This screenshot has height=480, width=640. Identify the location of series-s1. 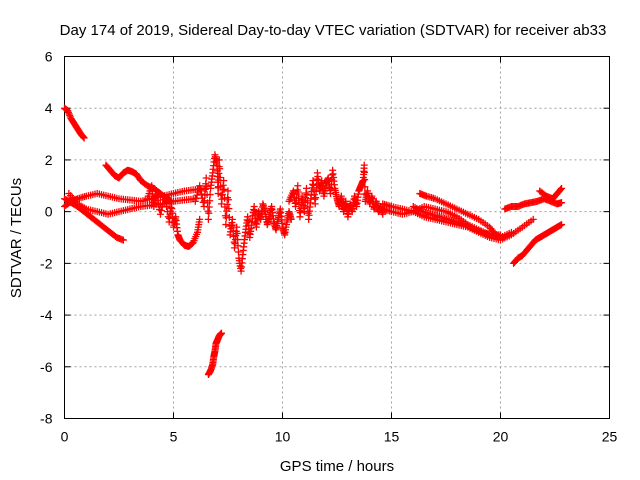
(74, 123).